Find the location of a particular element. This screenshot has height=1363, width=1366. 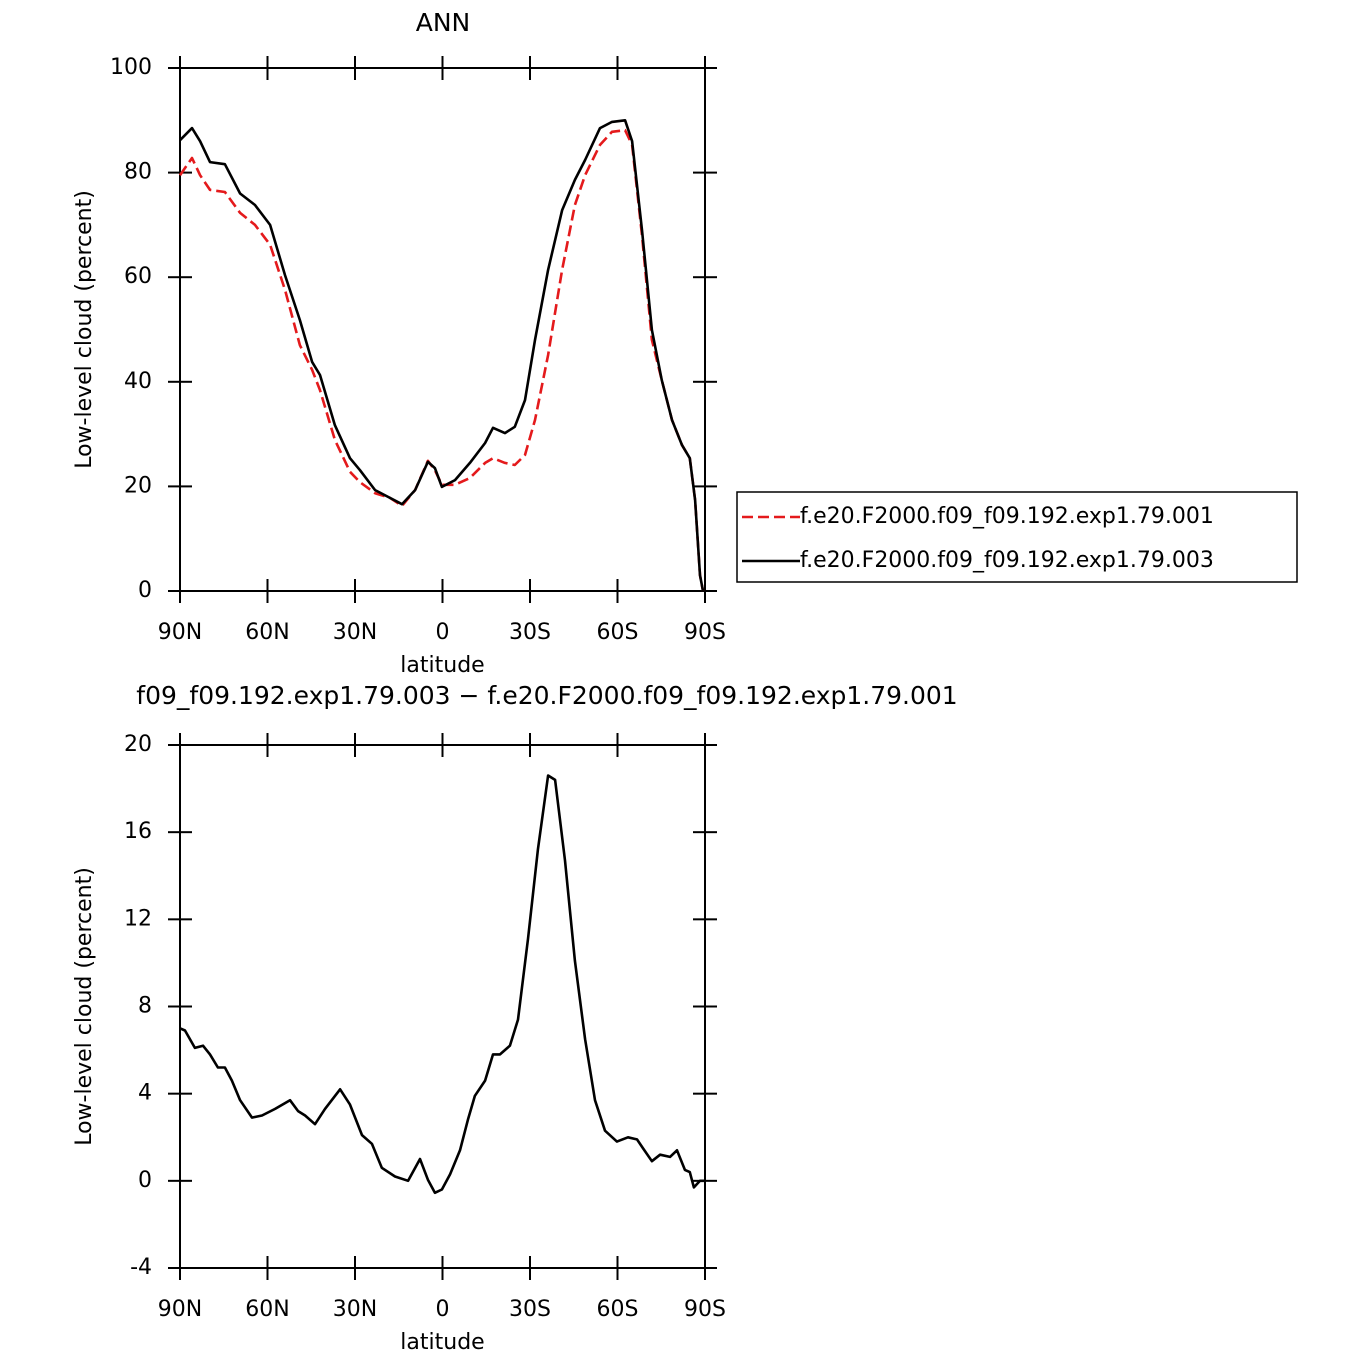

chart-title: ANN is located at coordinates (443, 22).